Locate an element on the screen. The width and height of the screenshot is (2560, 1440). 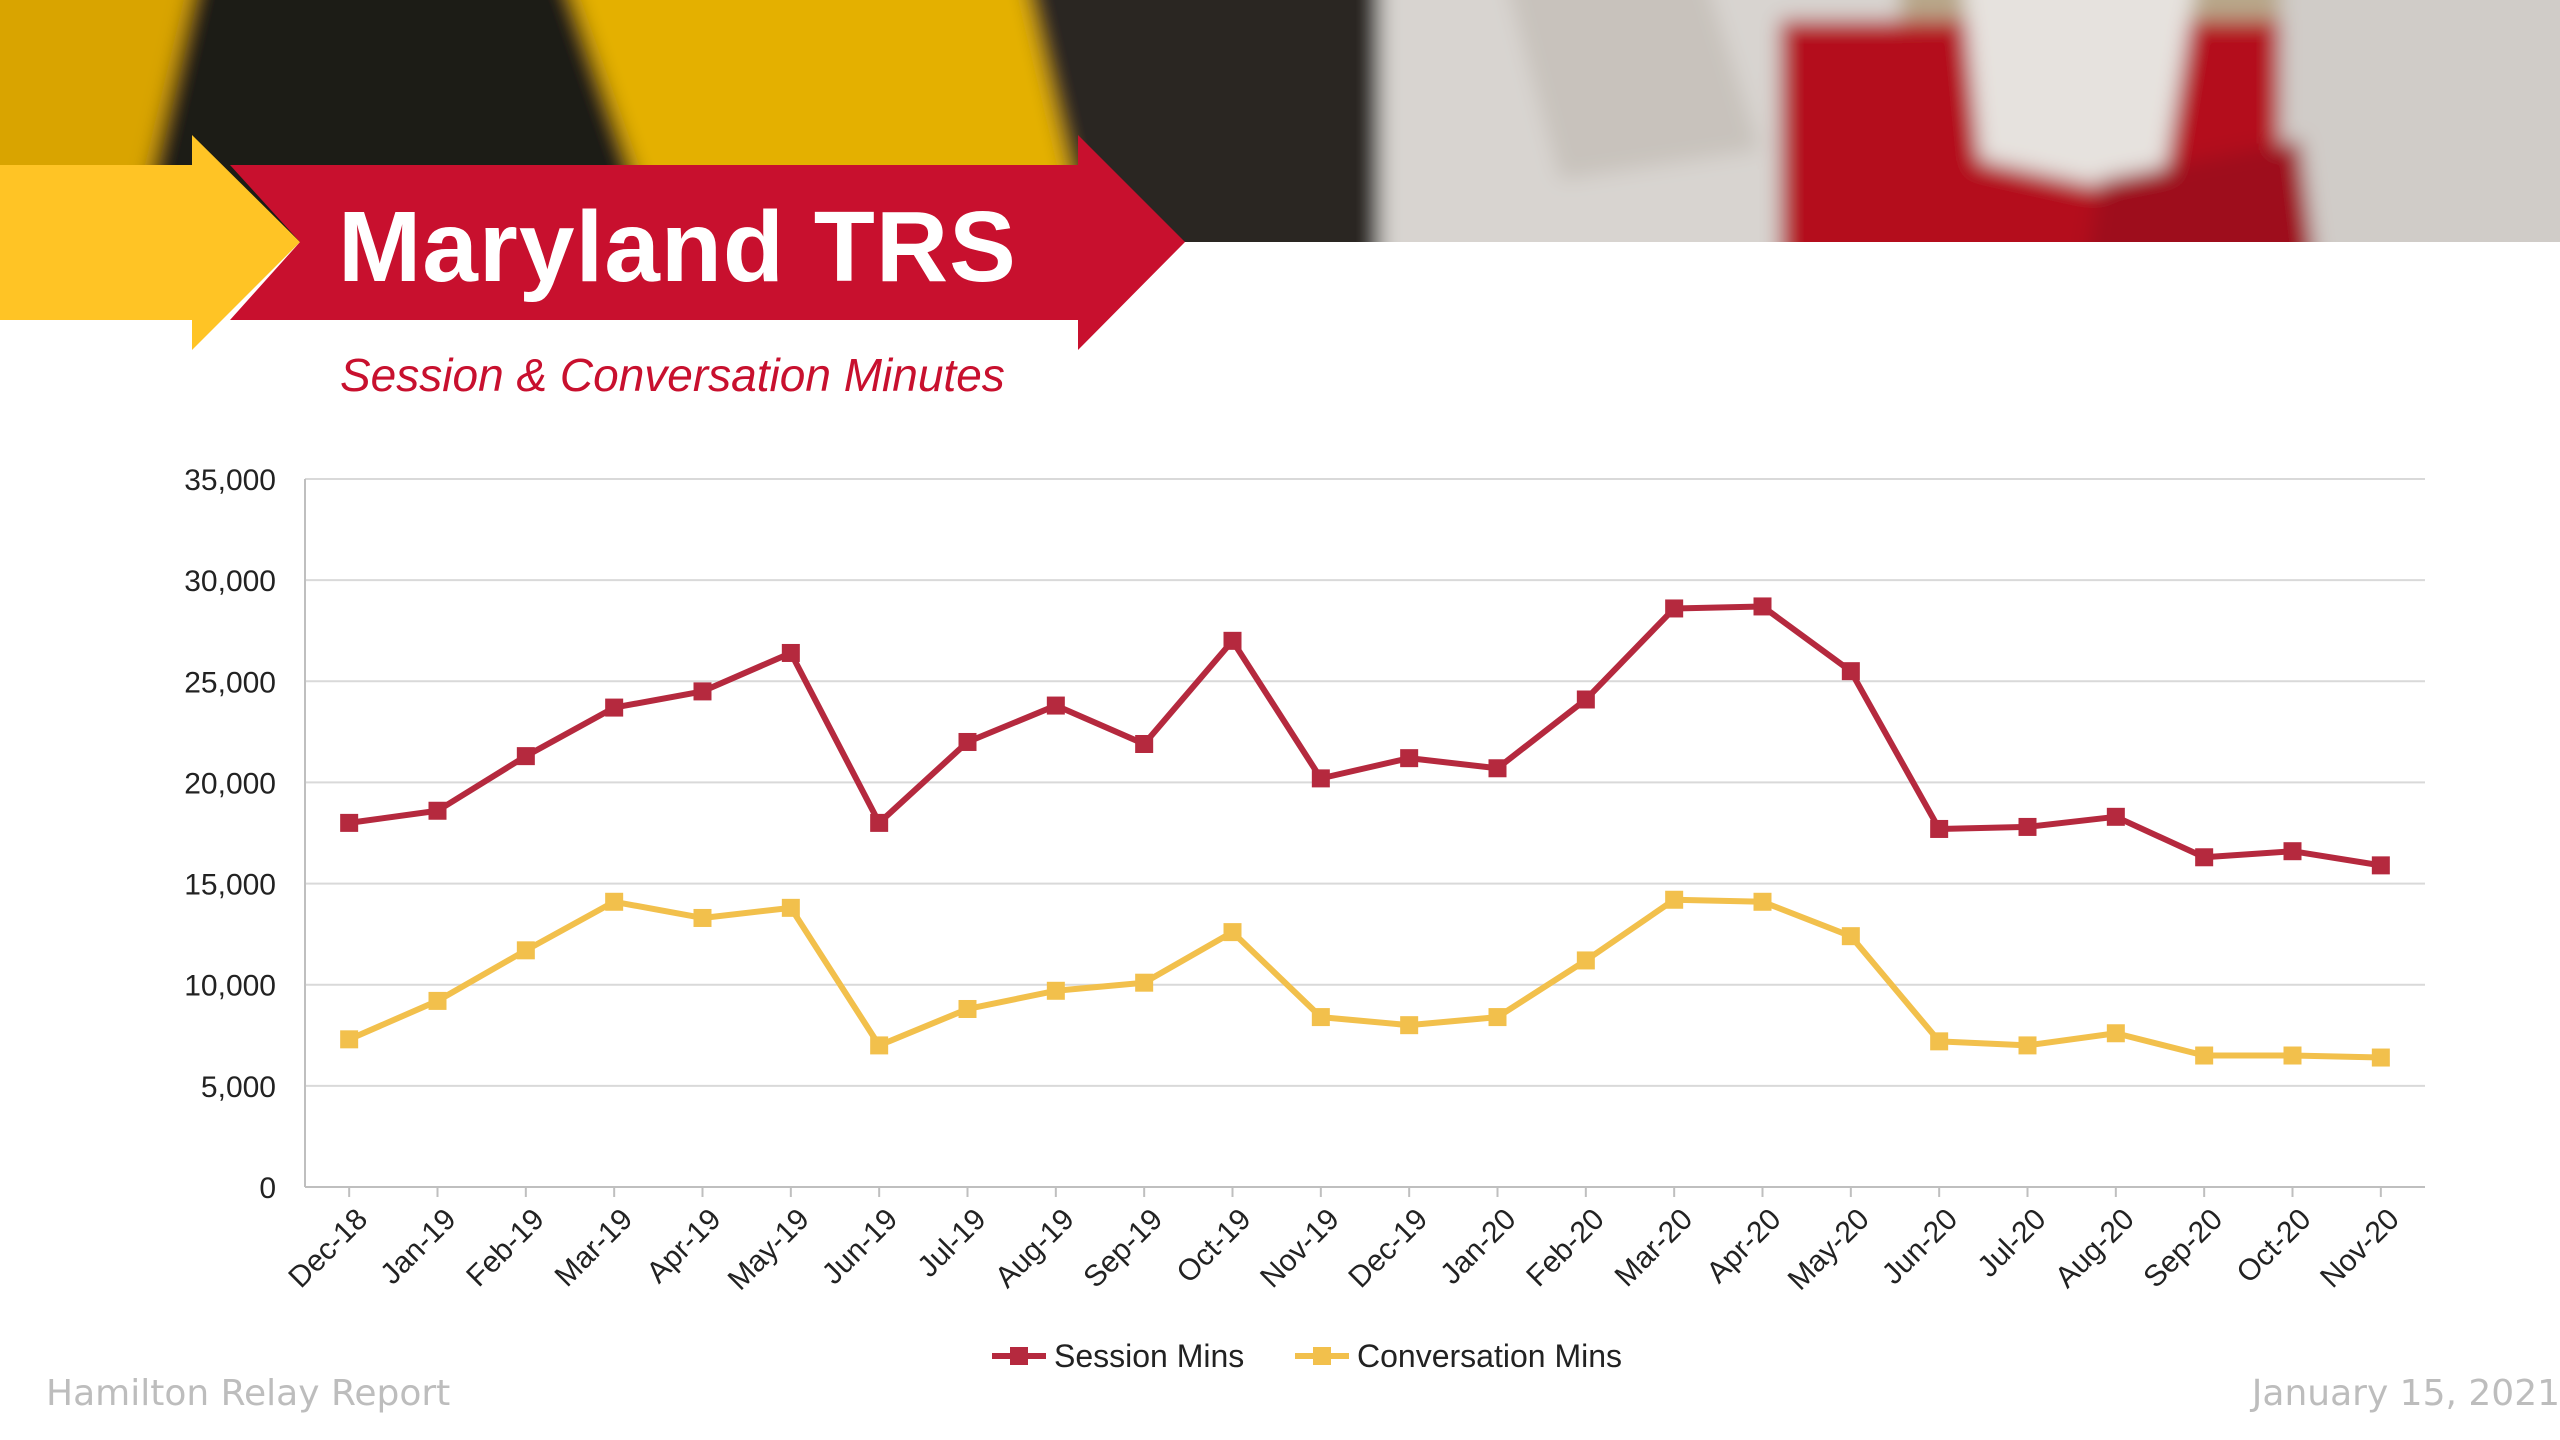
legend-entry-session-mins: Session Mins is located at coordinates (1118, 1356).